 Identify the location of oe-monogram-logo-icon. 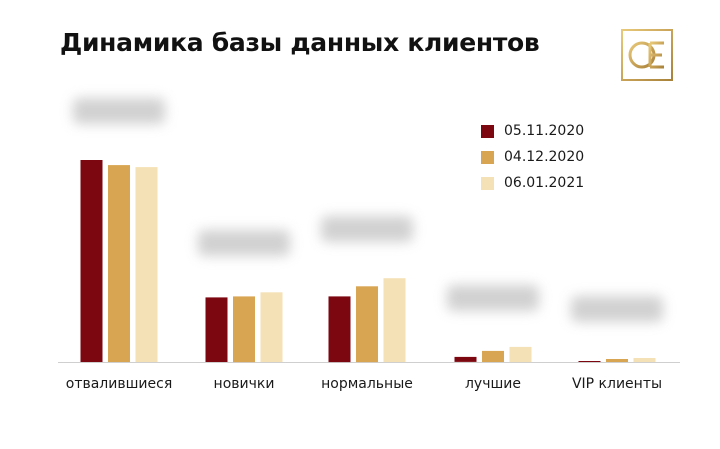
(647, 55).